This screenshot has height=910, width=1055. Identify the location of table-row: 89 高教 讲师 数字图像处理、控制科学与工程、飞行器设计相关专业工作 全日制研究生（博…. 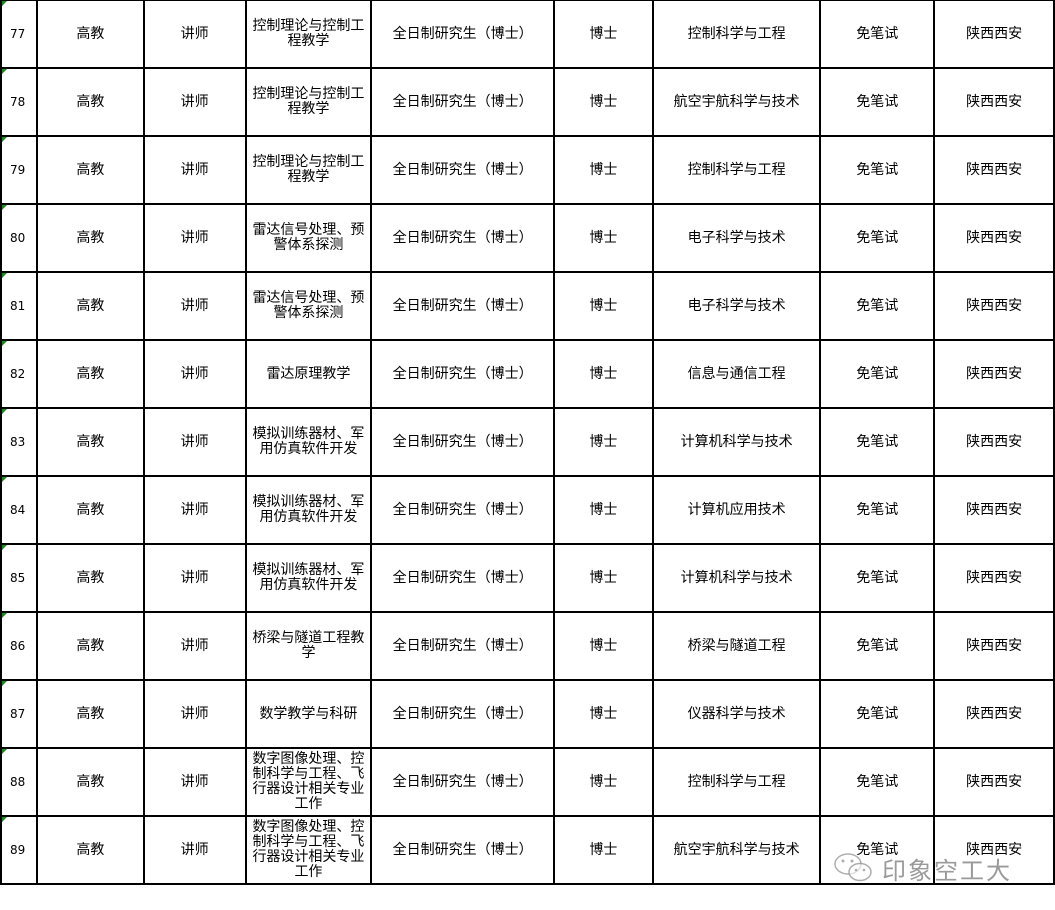
(527, 850).